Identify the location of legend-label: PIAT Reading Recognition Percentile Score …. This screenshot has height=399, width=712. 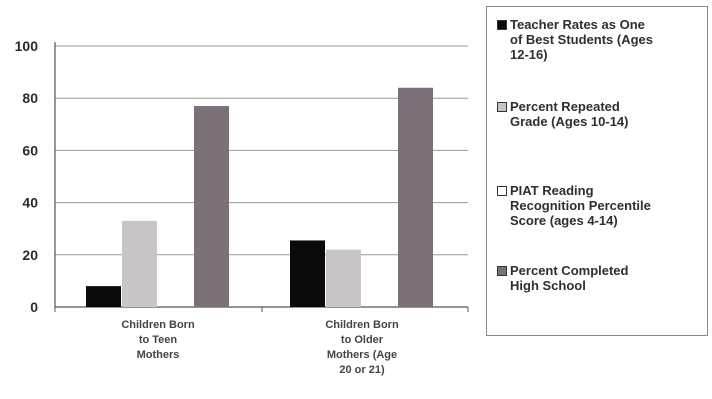
(580, 205).